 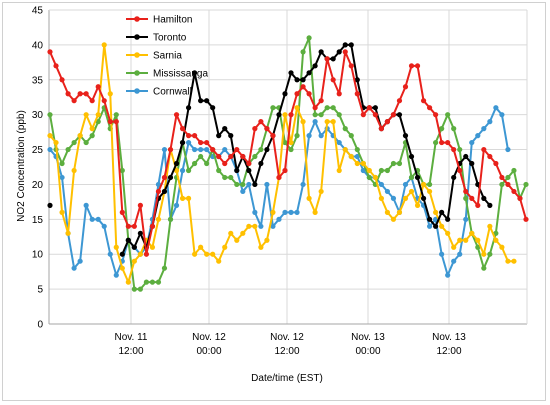 I want to click on x-tick-label: Nov. 13, so click(x=368, y=337).